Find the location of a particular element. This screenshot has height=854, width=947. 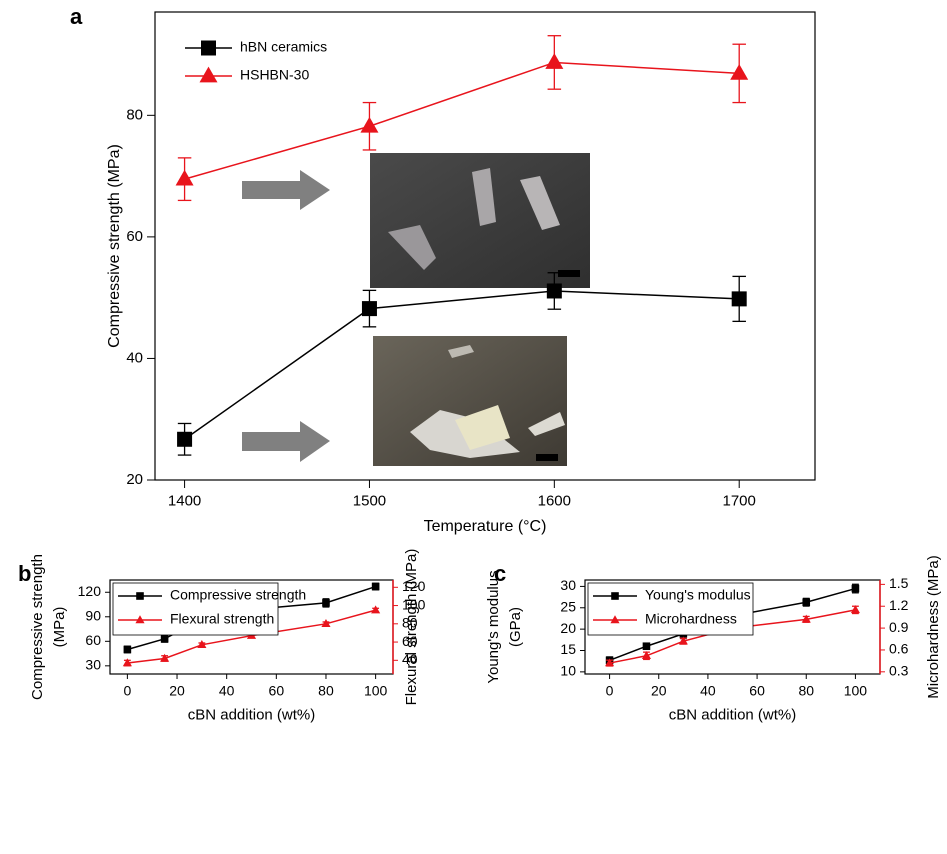

y2-axis-label: Flexural strength (MPa) is located at coordinates (411, 627).